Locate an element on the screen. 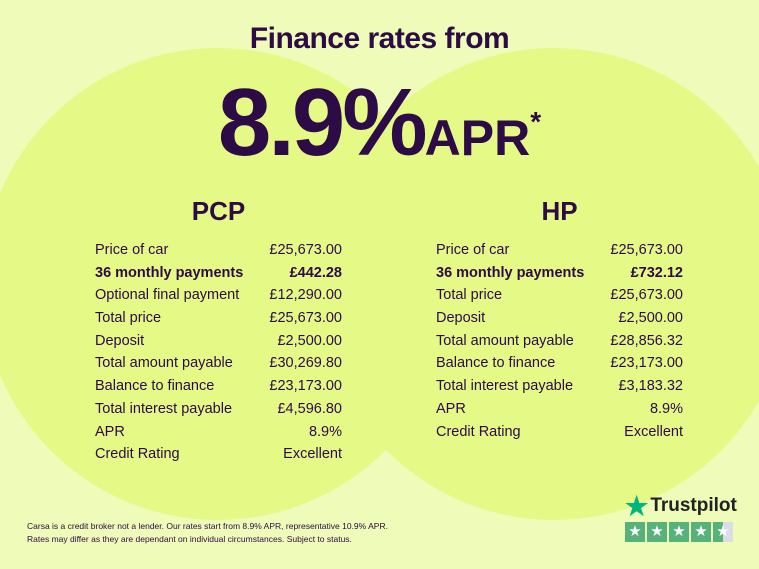 The height and width of the screenshot is (569, 759). trustpilot-badge: ★ Trustpilot ★ ★ ★ ★ ★ is located at coordinates (681, 516).